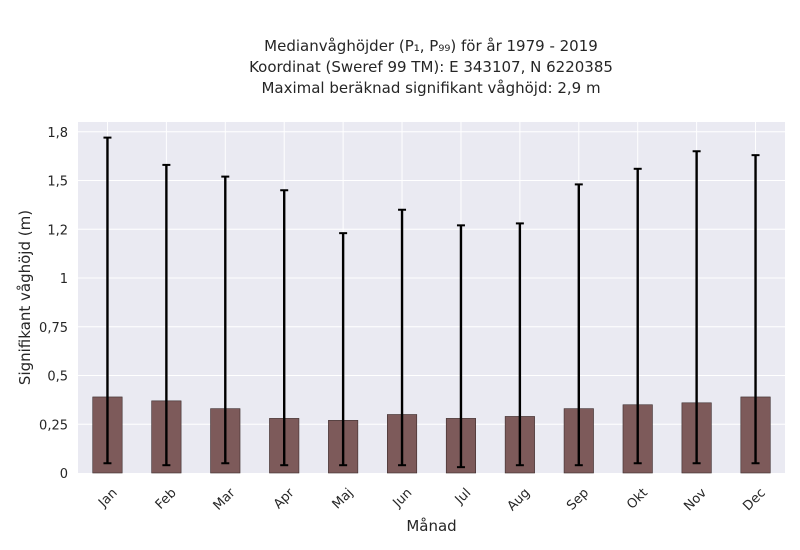 The image size is (800, 550). What do you see at coordinates (166, 315) in the screenshot?
I see `errorbar-feb` at bounding box center [166, 315].